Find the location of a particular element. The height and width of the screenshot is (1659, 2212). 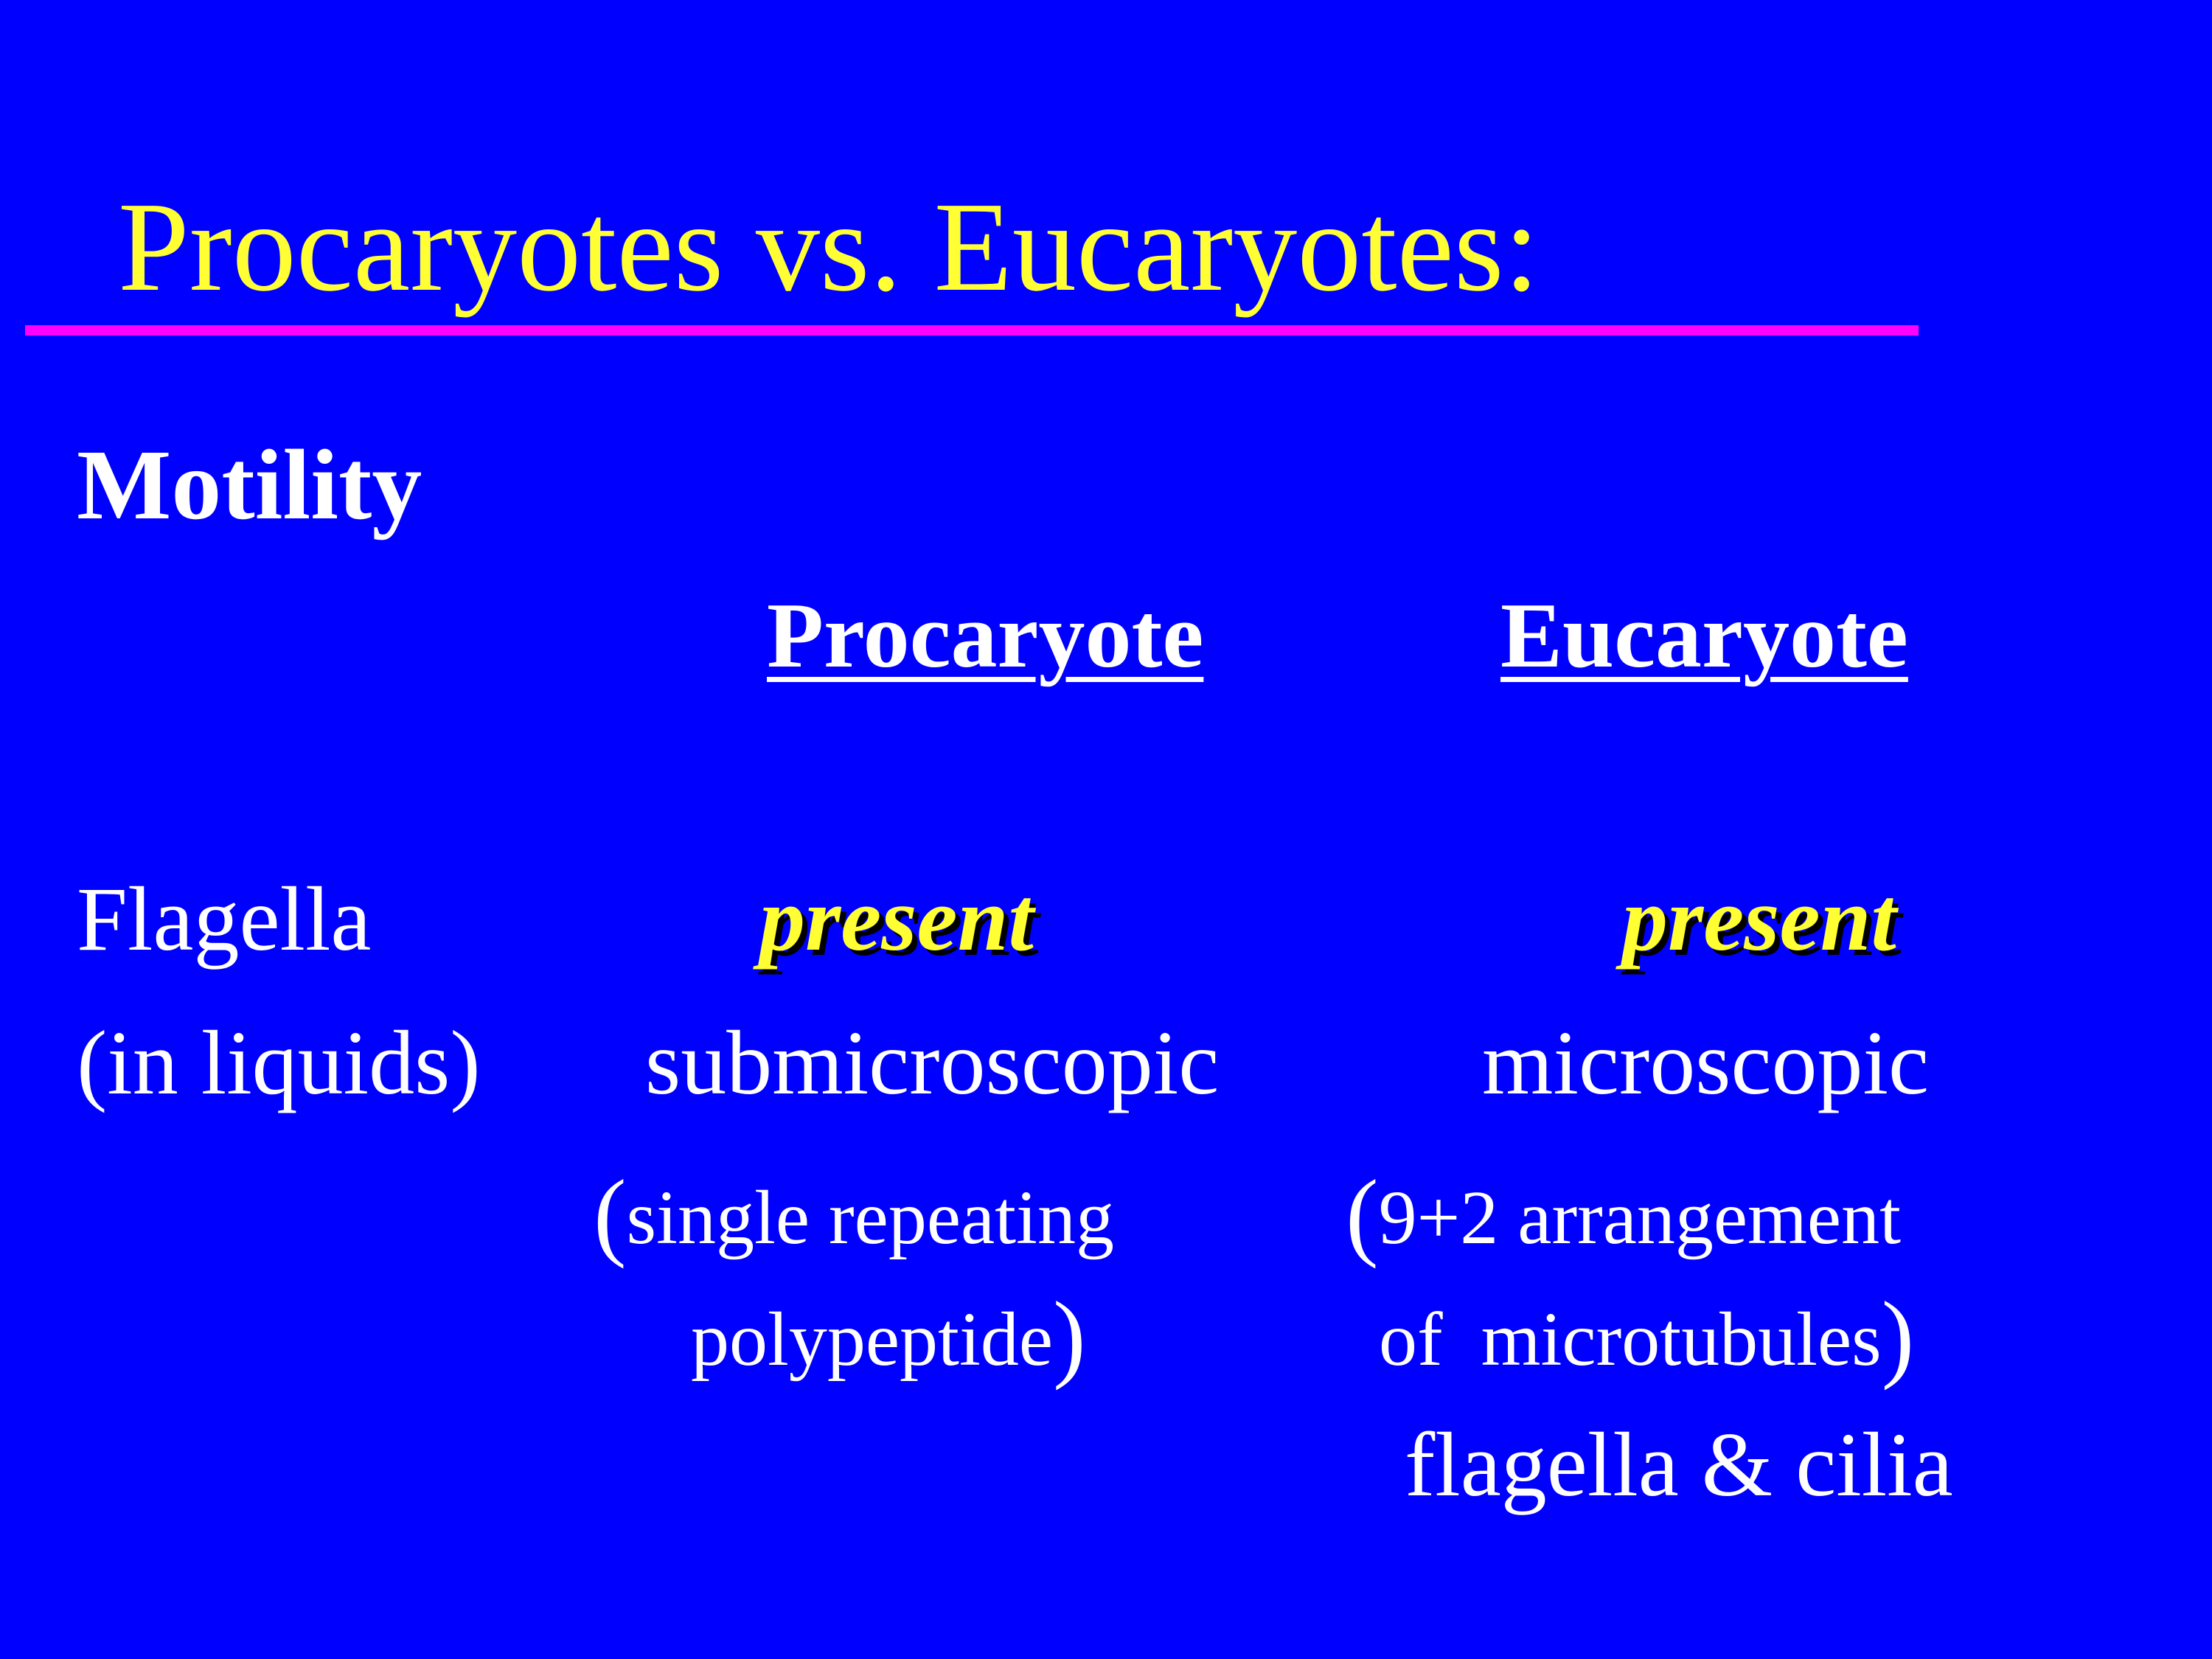

eucaryote-presence: present is located at coordinates (1759, 919).